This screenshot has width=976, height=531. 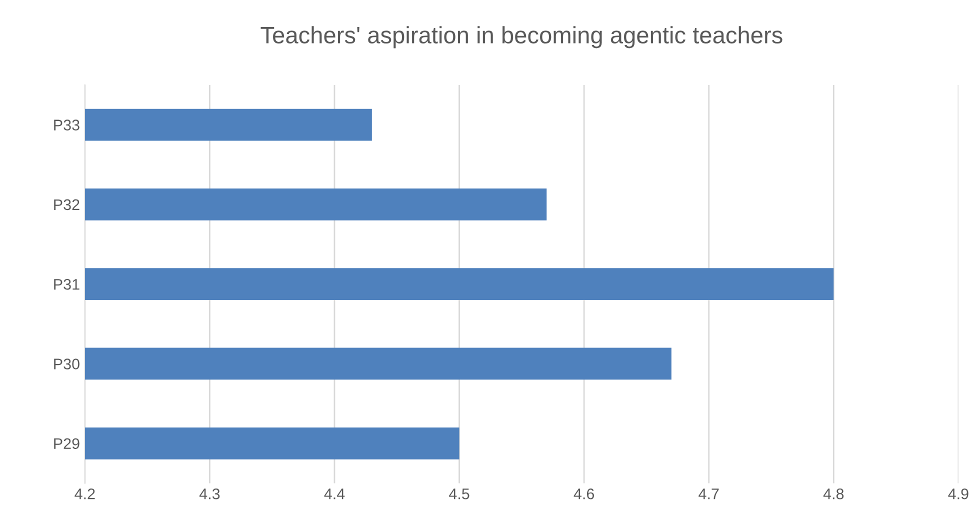 I want to click on y-tick-label: P30, so click(x=67, y=364).